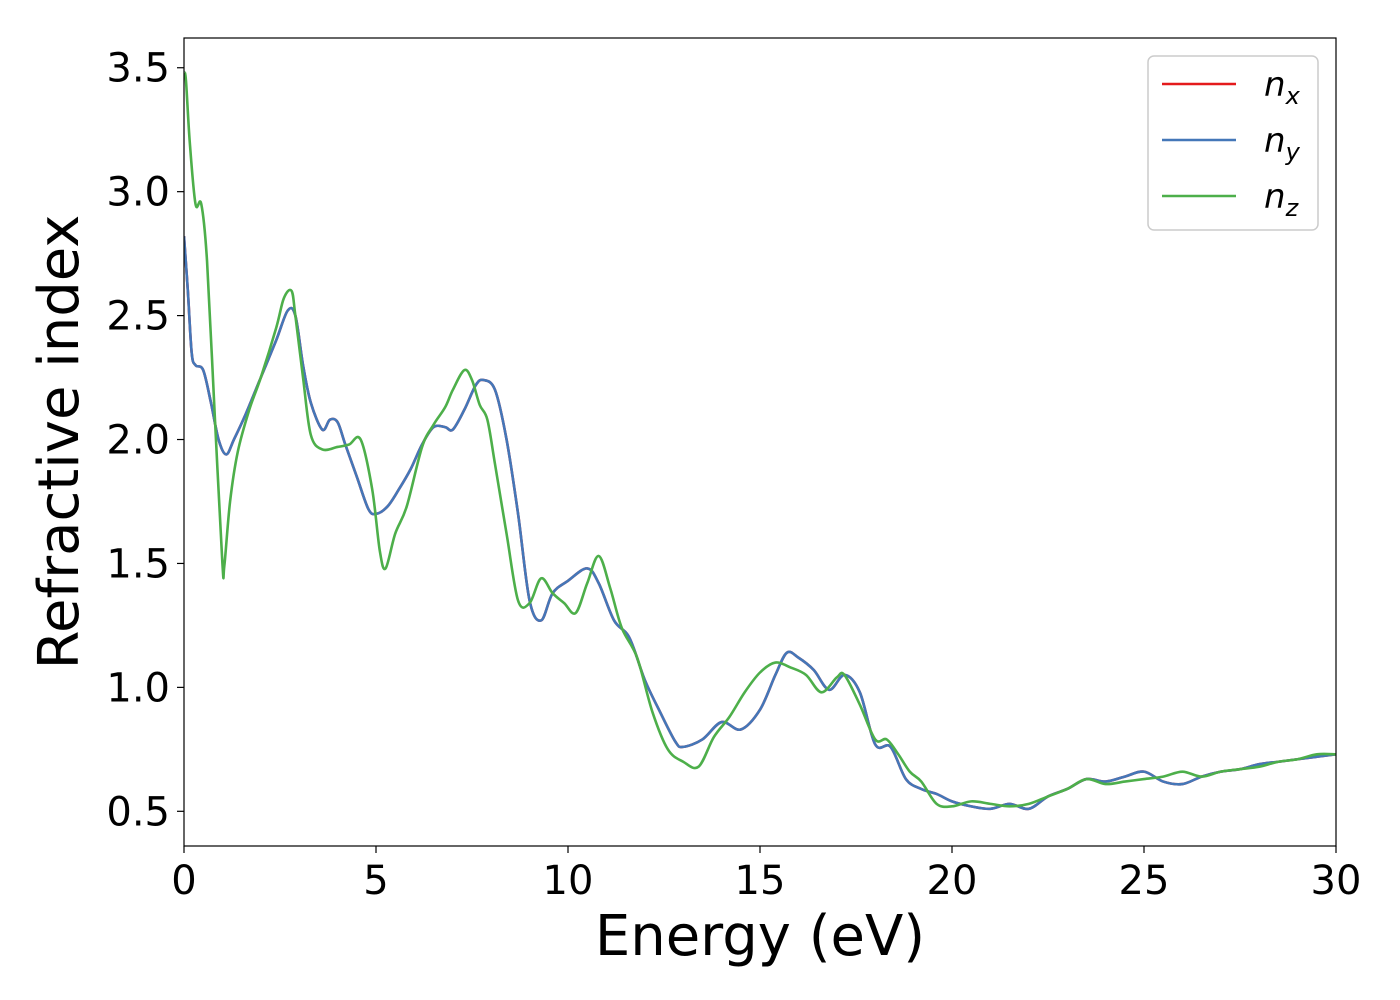  I want to click on x-axis-label: Energy (eV), so click(760, 936).